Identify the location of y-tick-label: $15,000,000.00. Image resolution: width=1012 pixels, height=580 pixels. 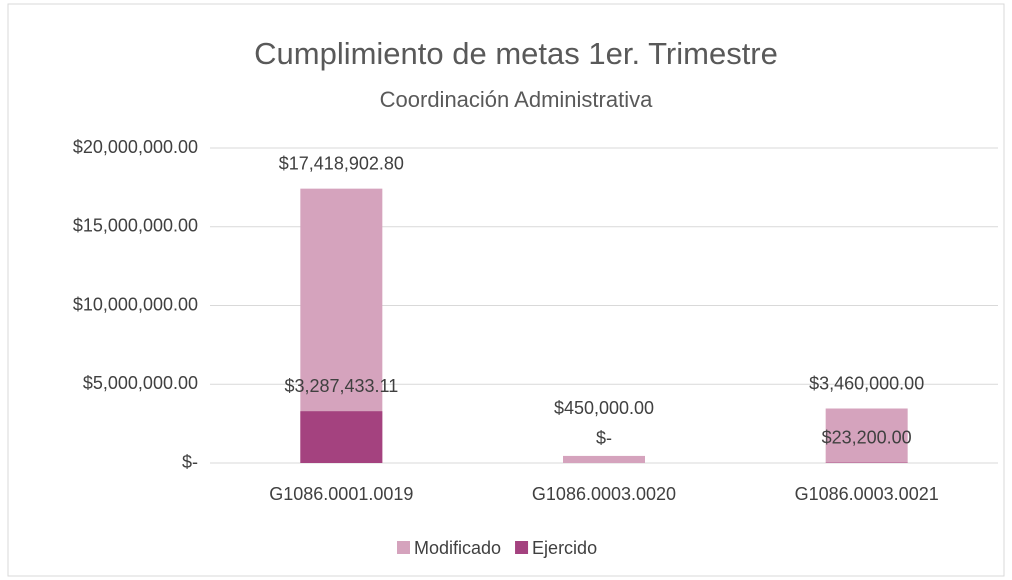
(135, 226).